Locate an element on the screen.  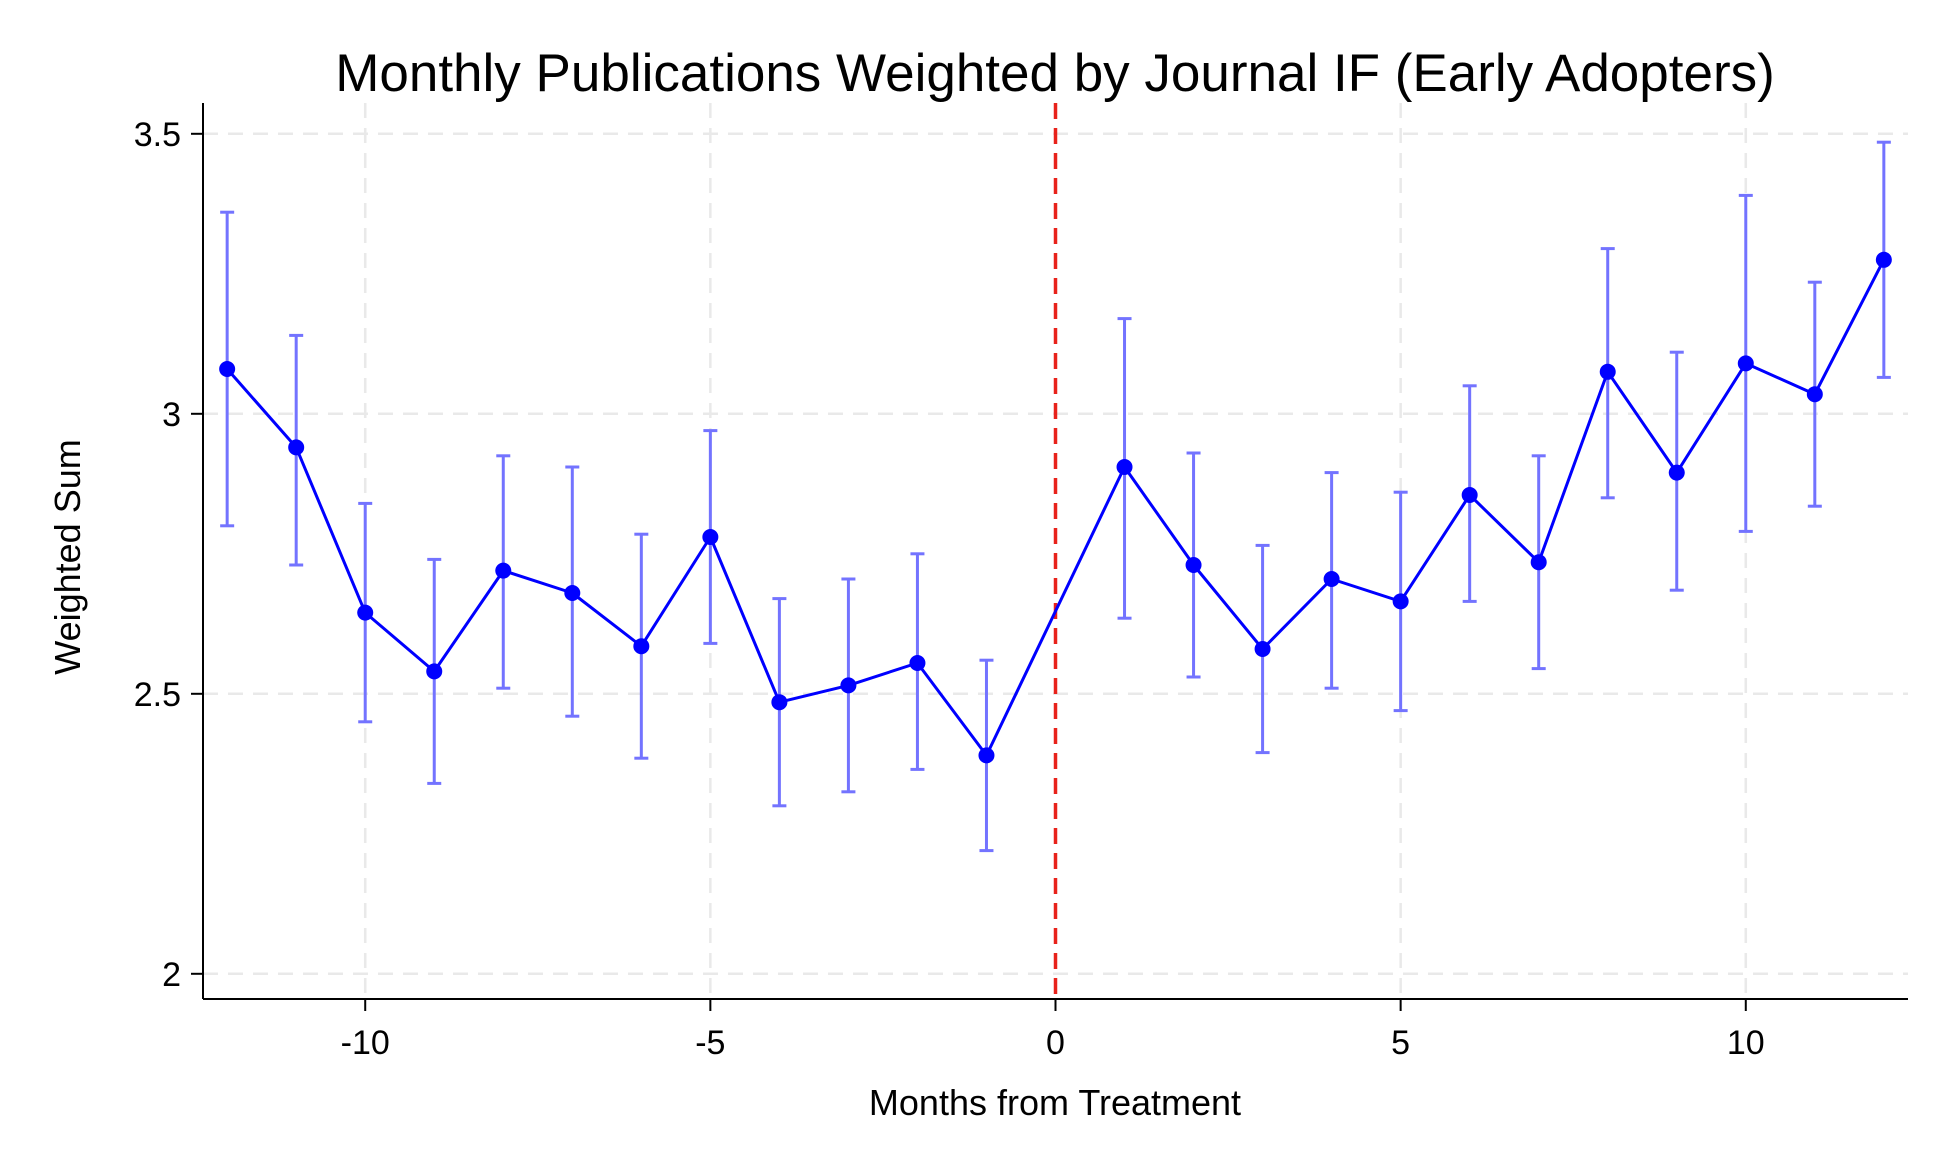
y-tick-label: 2.5 is located at coordinates (157, 695).